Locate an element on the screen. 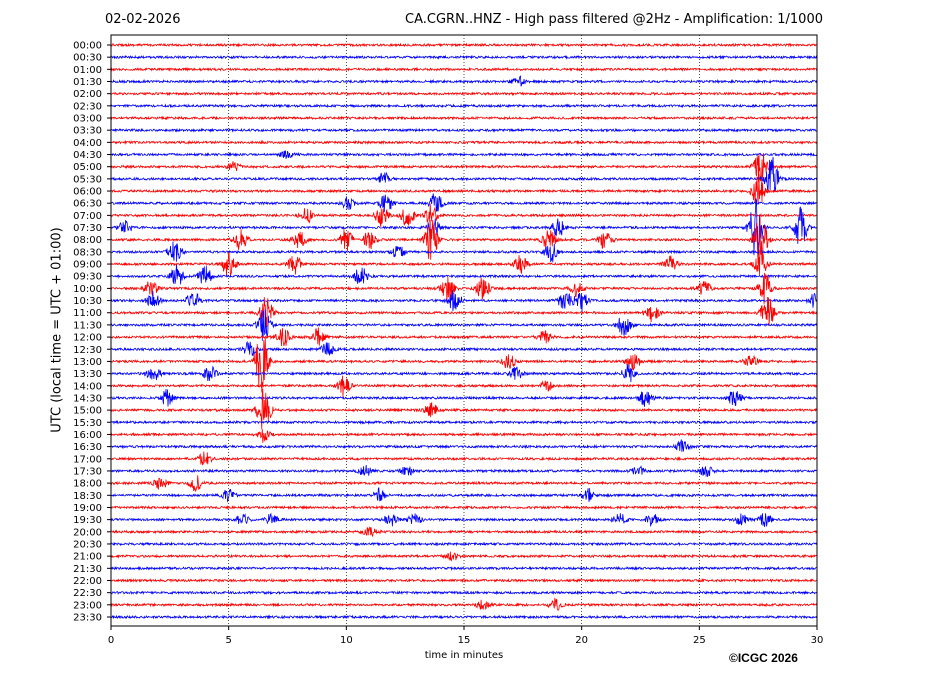 The height and width of the screenshot is (696, 927). x-tick: 30 is located at coordinates (817, 636).